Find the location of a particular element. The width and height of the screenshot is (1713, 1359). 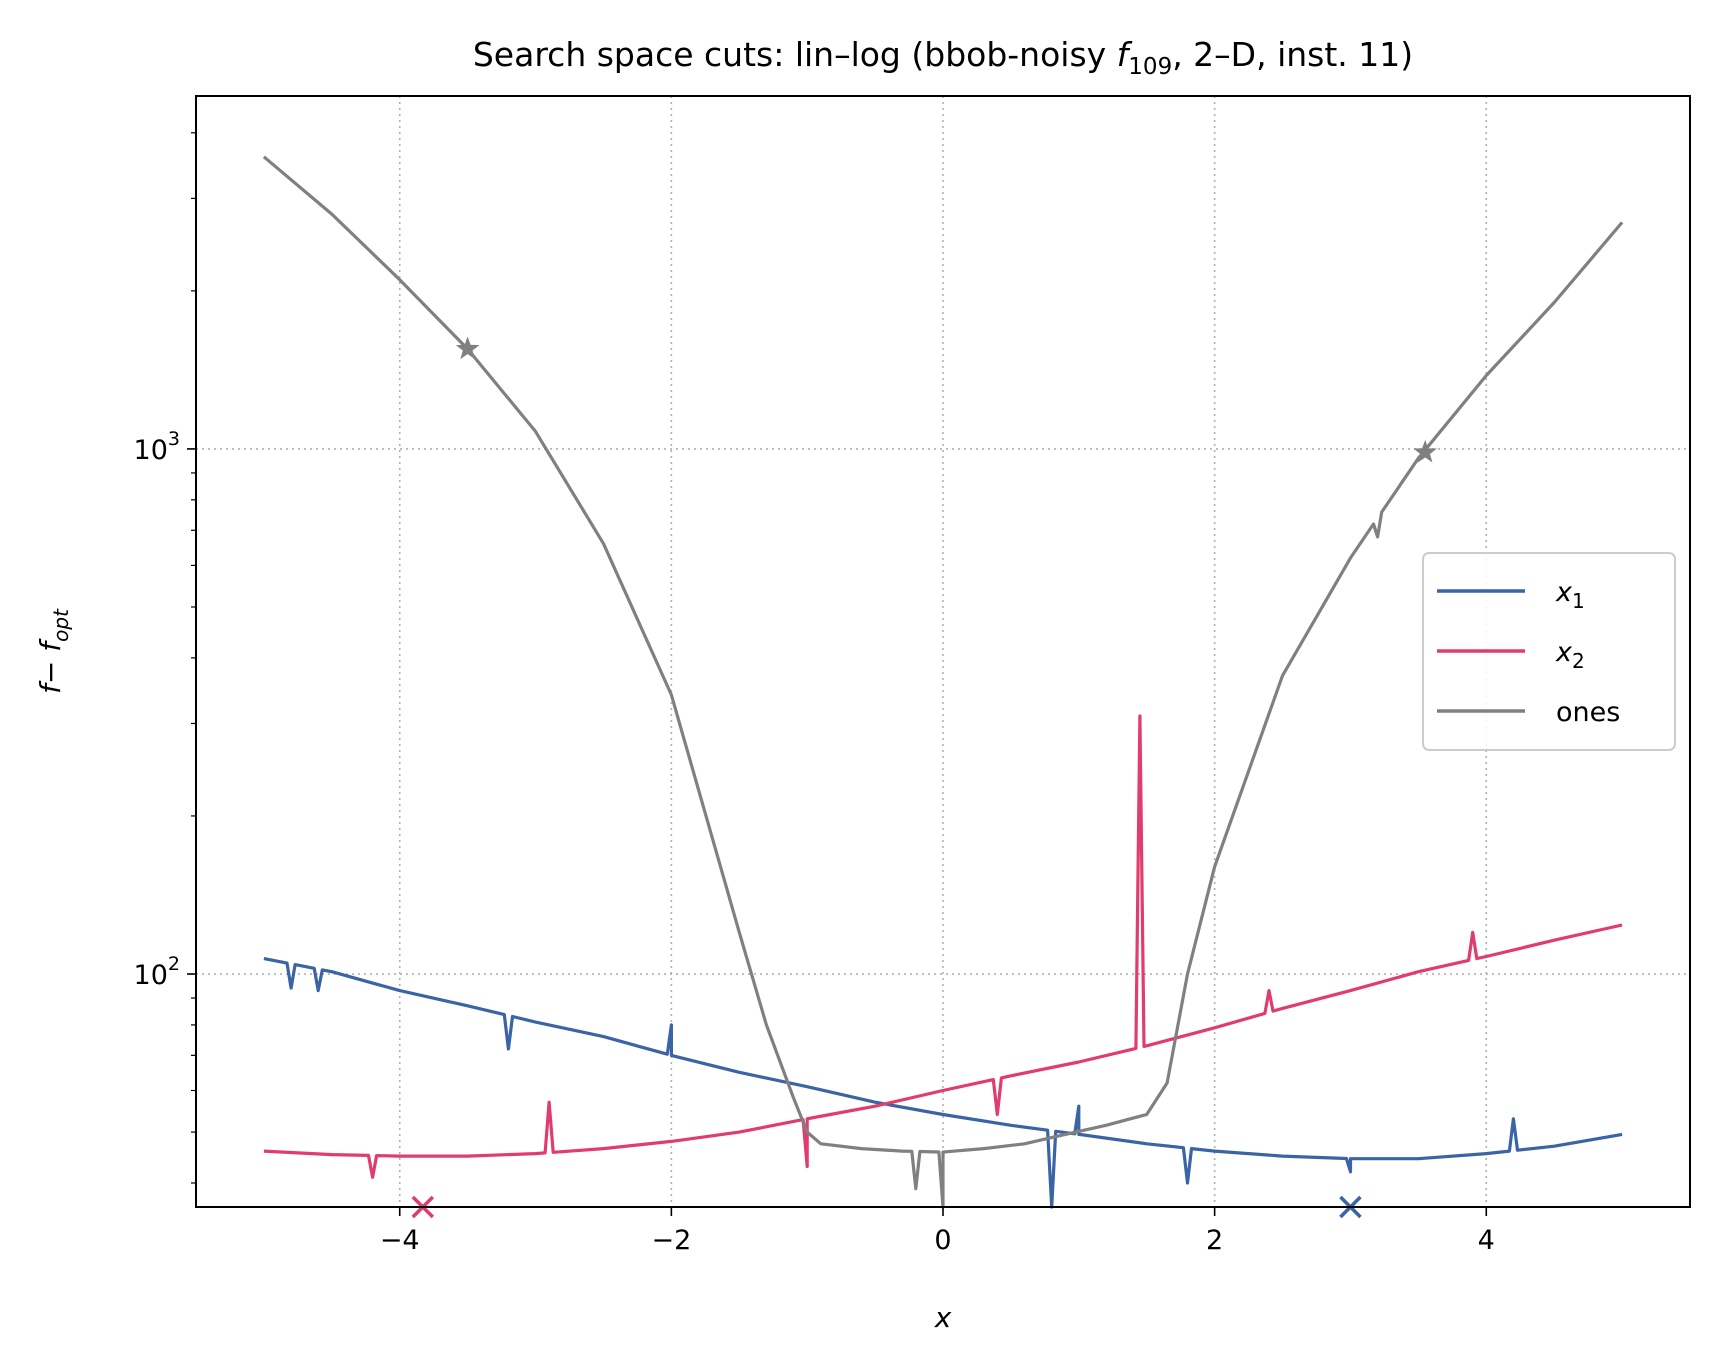

legend-label-x1: x1 is located at coordinates (1570, 595).